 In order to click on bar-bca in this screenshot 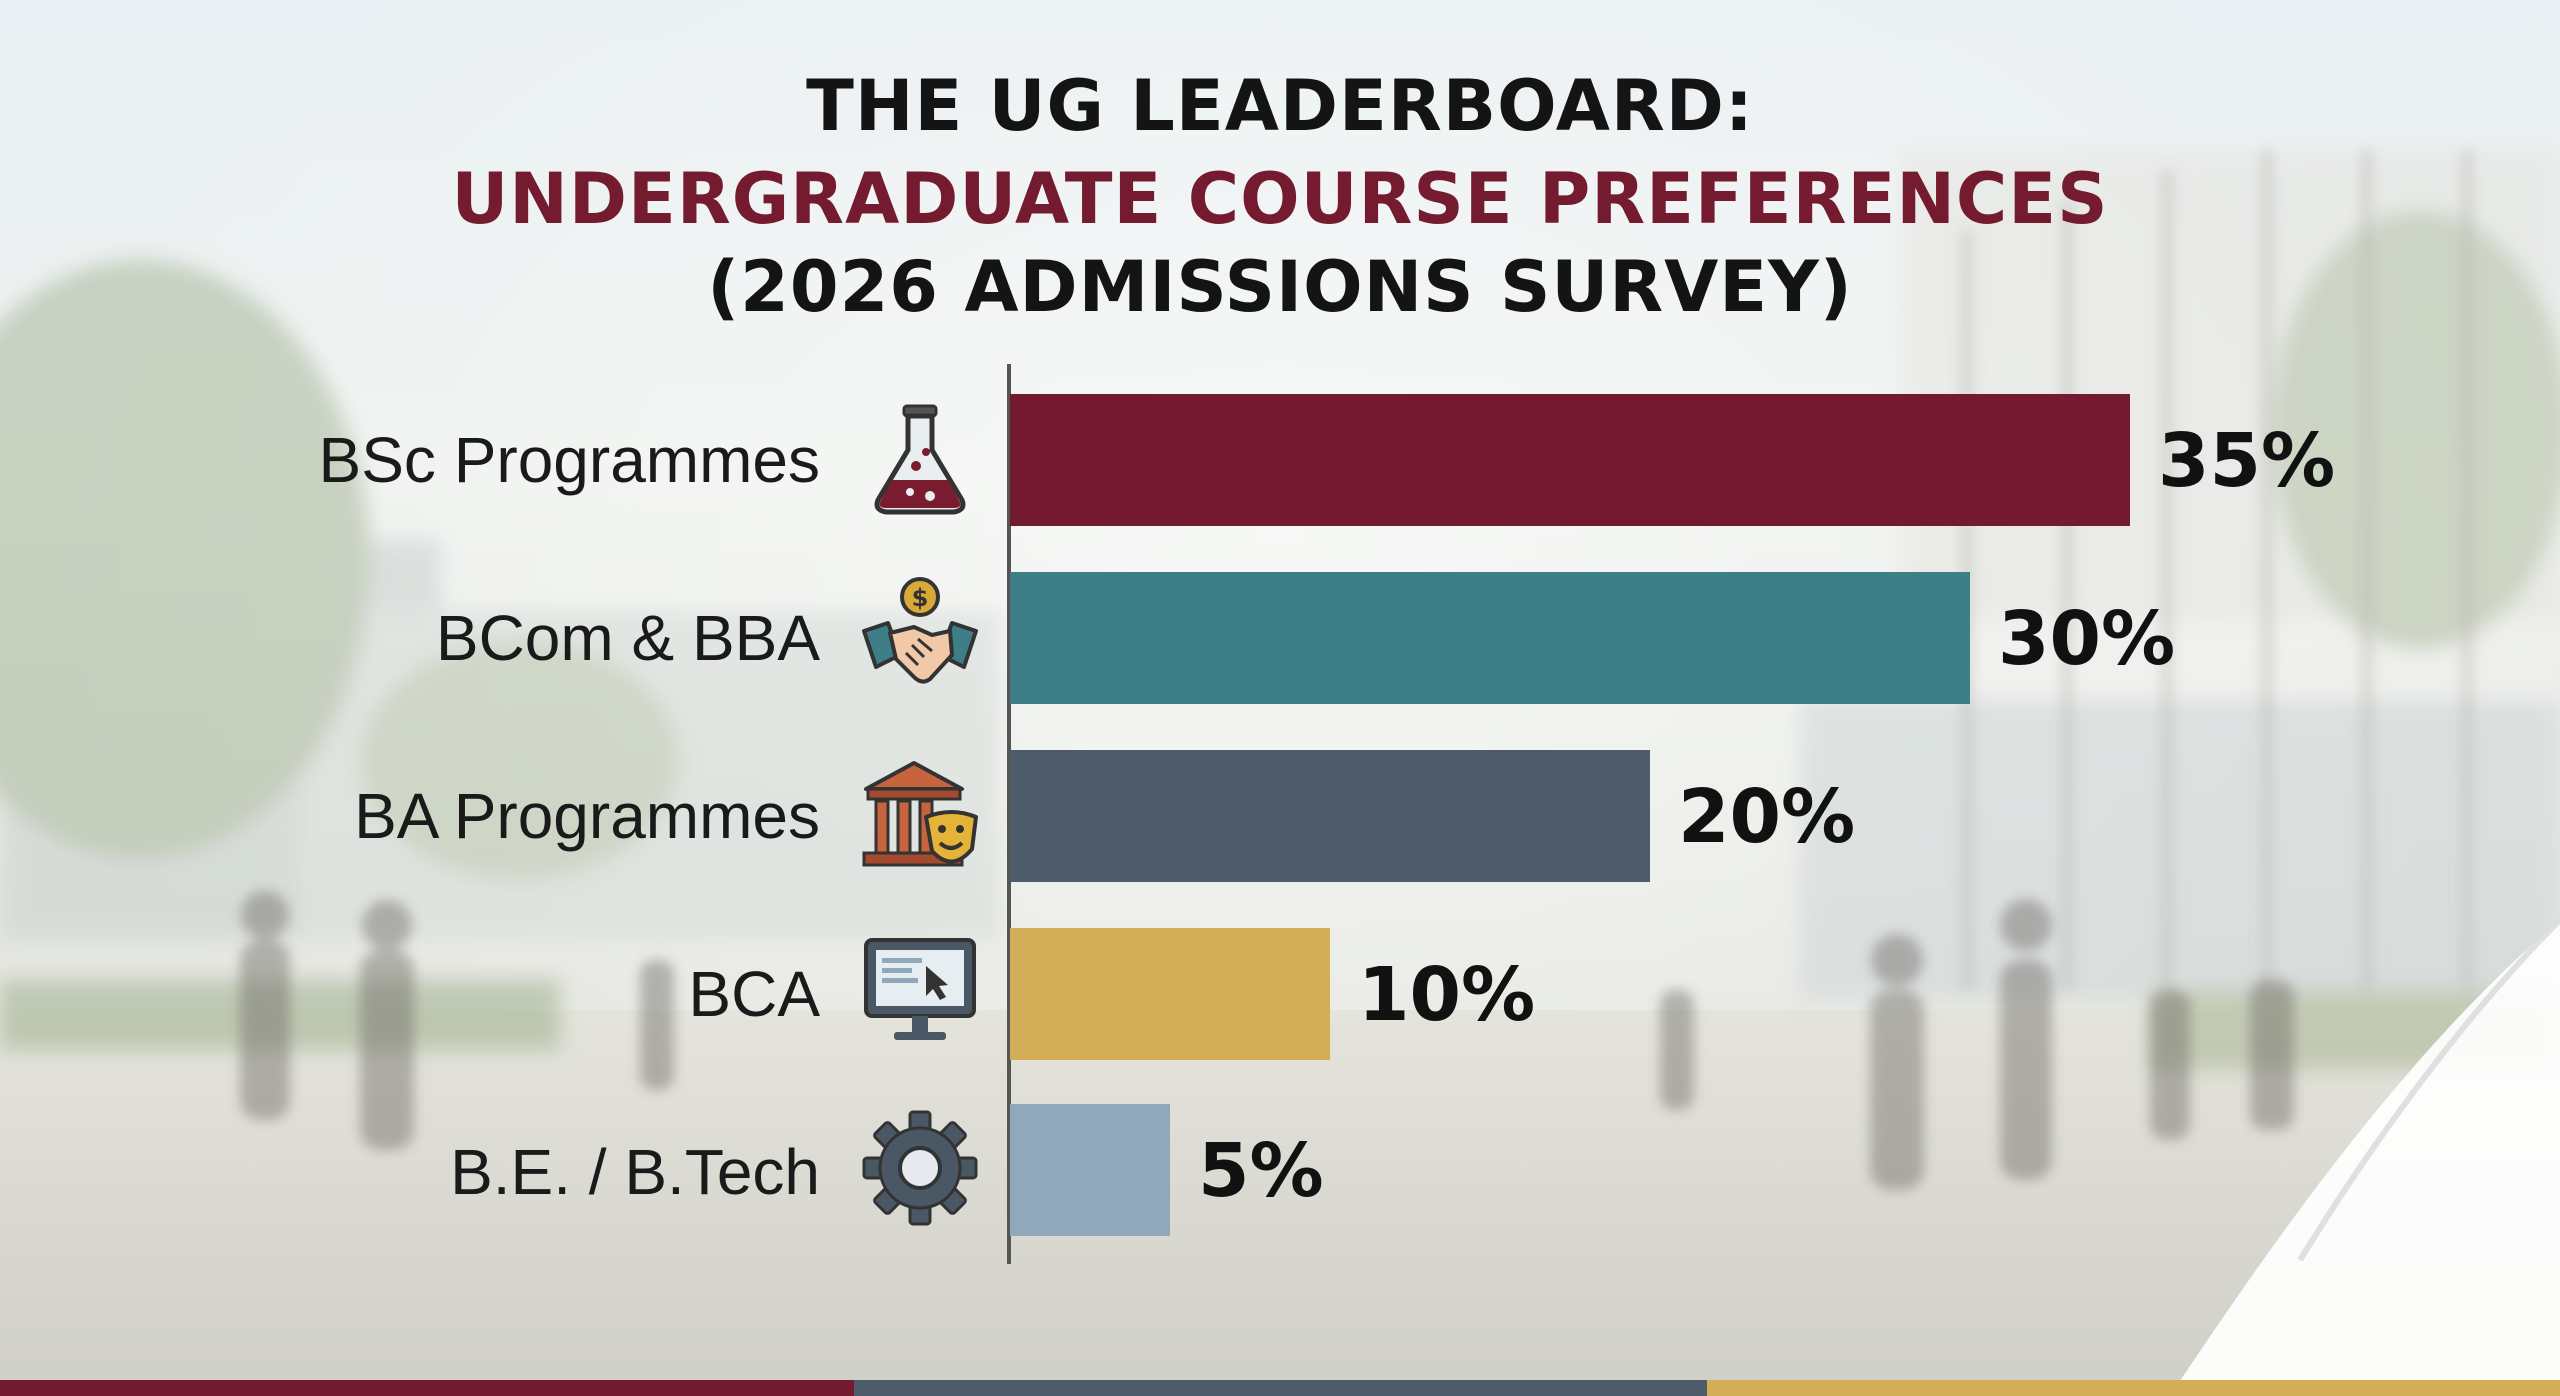, I will do `click(1170, 994)`.